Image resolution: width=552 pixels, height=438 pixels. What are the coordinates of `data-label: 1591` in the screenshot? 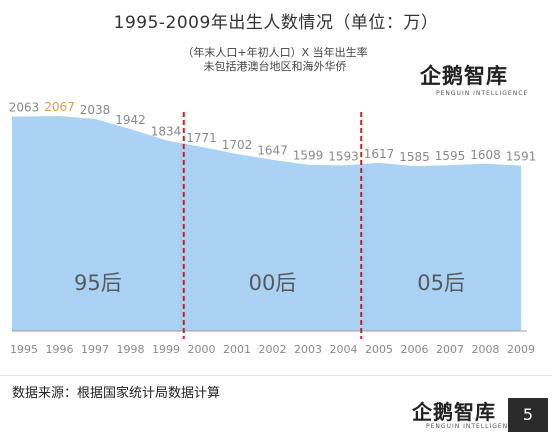 It's located at (521, 157).